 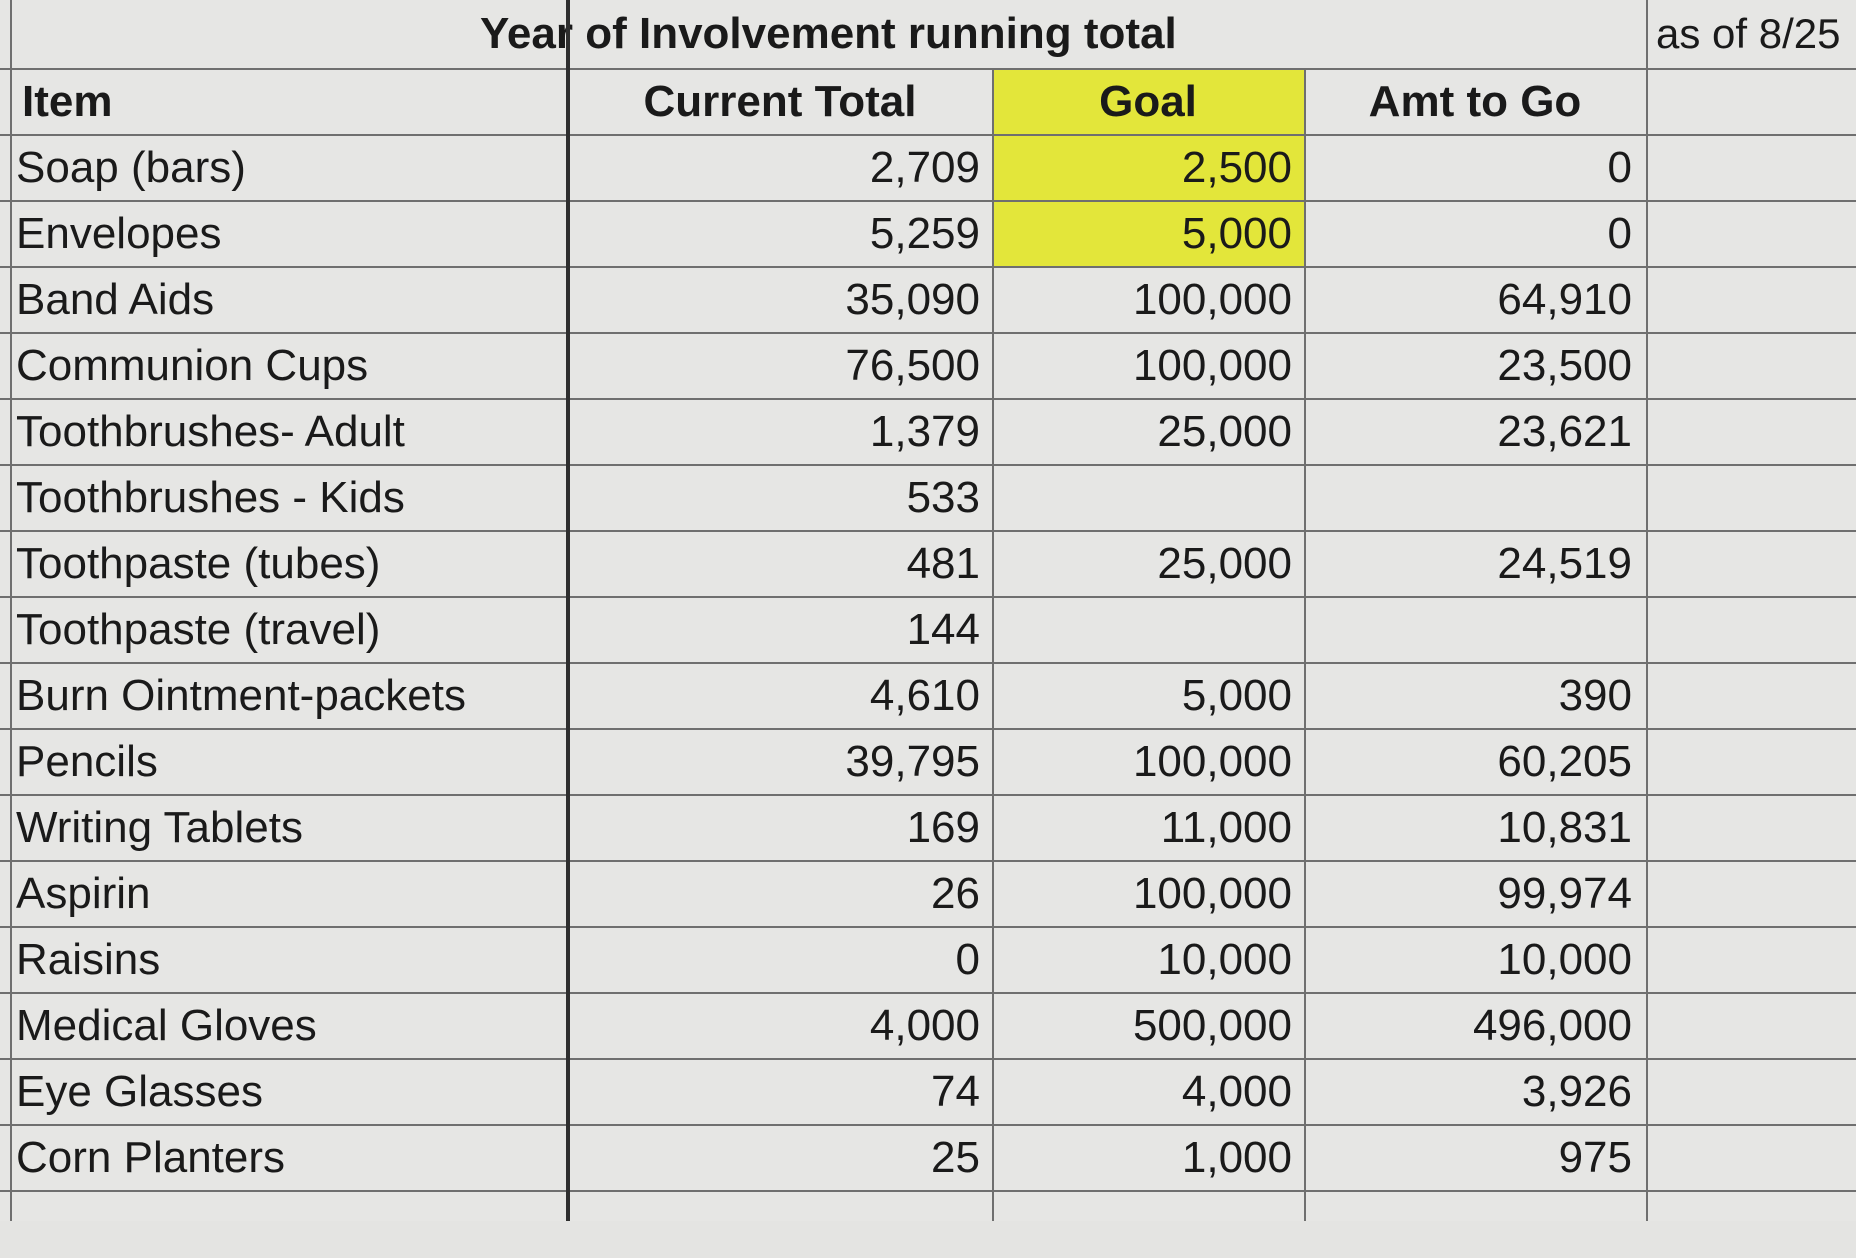 I want to click on goal-cell: 10,000, so click(x=1224, y=959).